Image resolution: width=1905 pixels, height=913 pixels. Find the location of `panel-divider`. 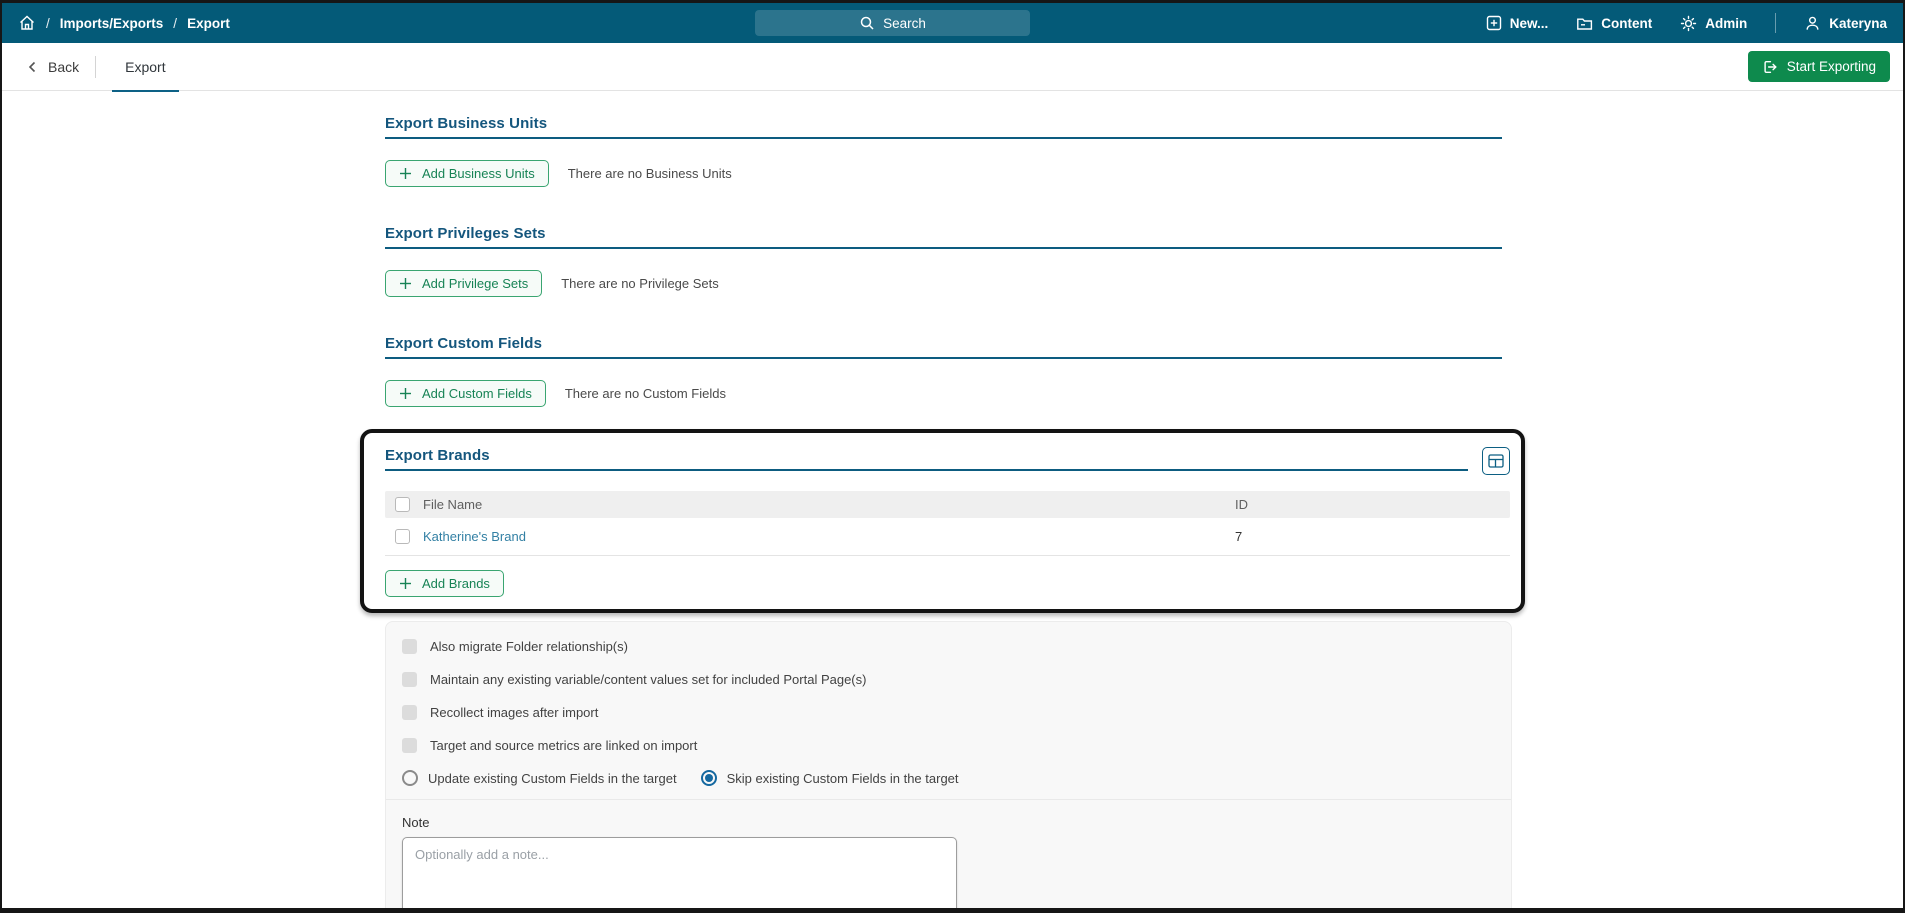

panel-divider is located at coordinates (948, 799).